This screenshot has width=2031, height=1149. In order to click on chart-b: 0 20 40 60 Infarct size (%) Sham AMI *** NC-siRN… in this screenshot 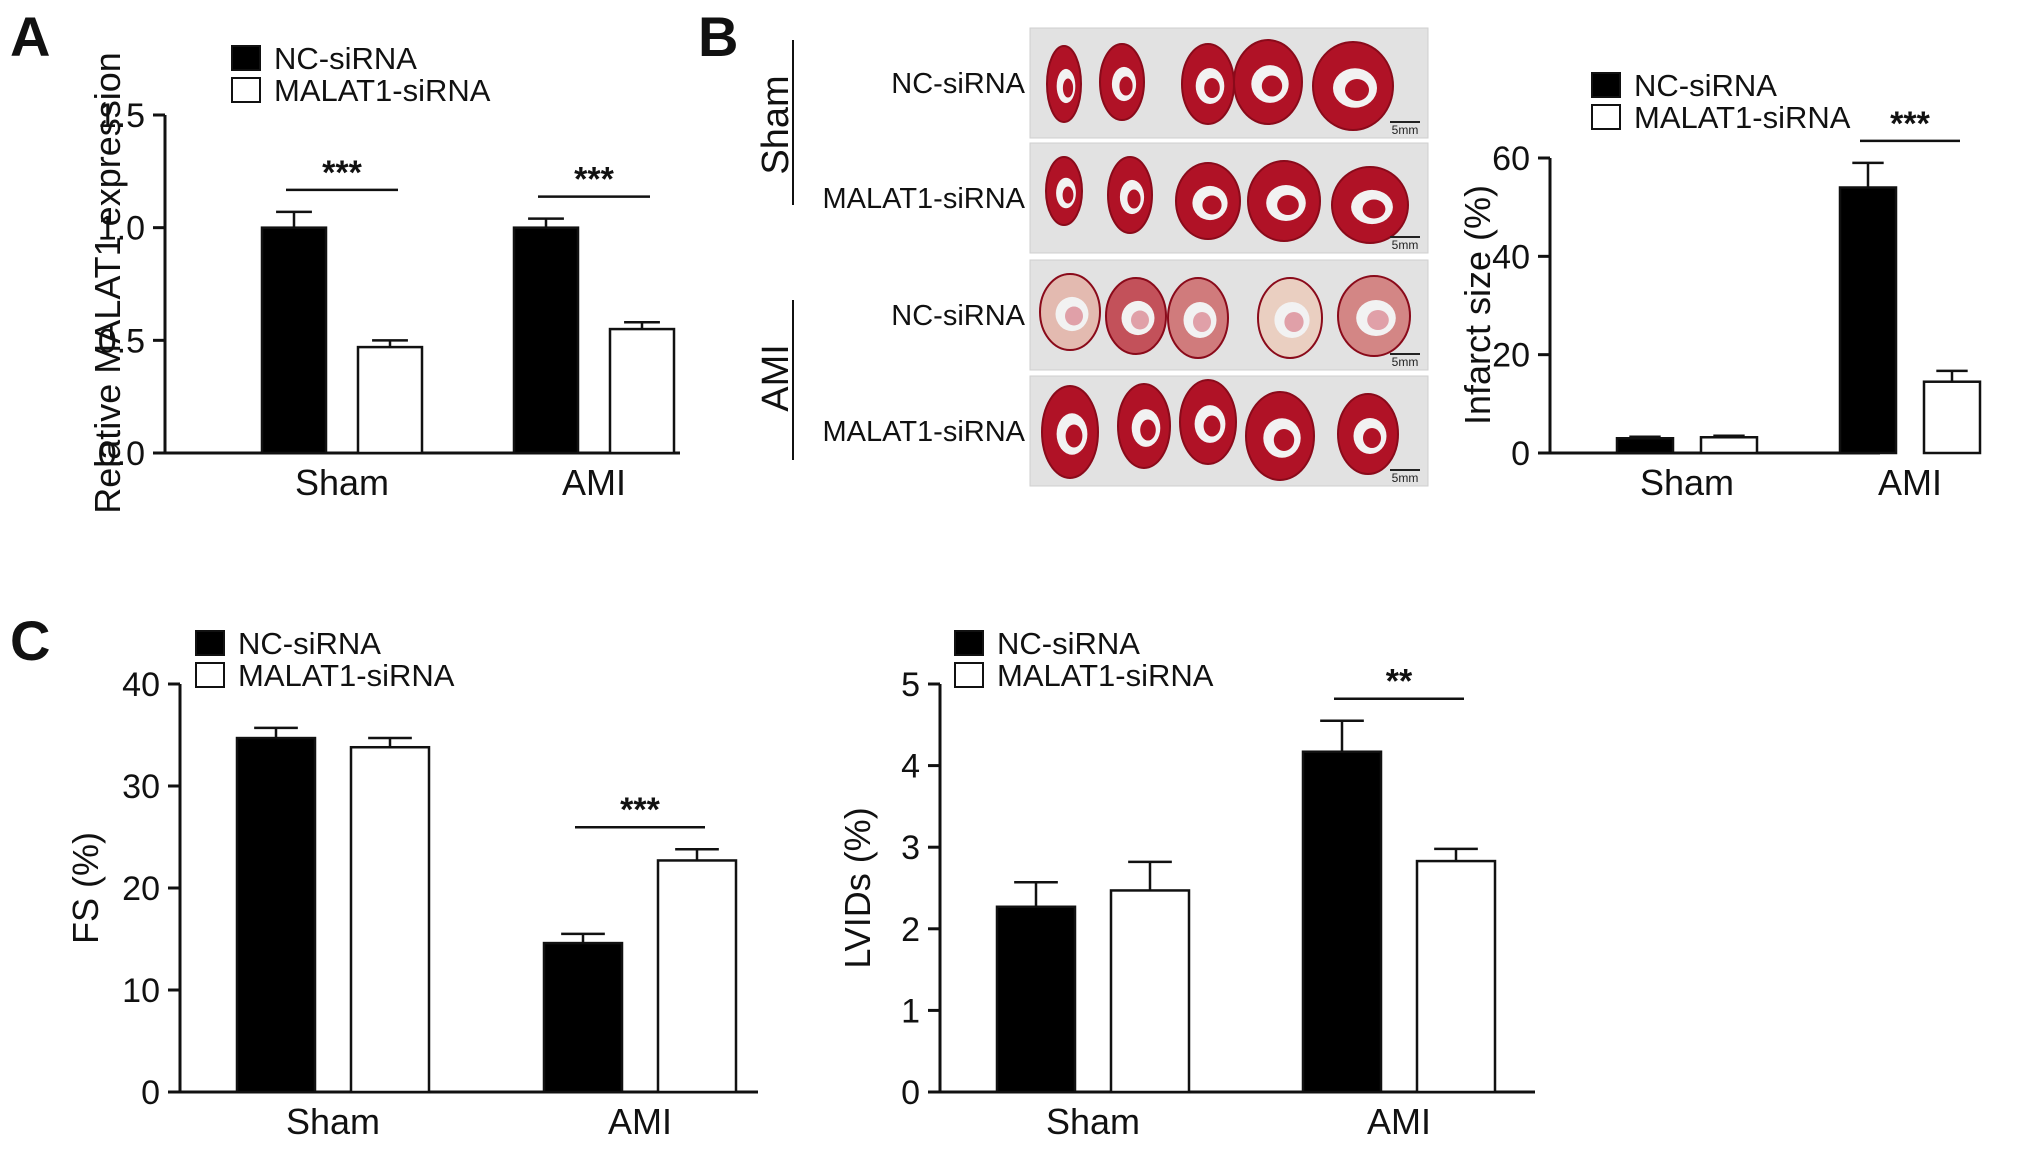, I will do `click(1719, 285)`.